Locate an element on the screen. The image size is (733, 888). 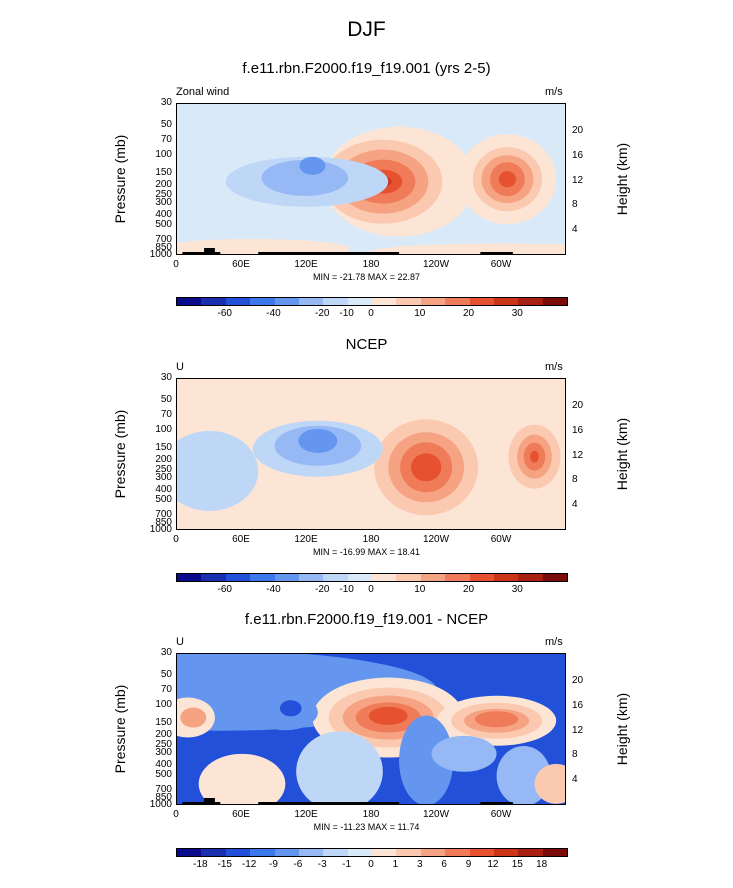
min-max-label: MIN = -11.23 MAX = 11.74 is located at coordinates (366, 827).